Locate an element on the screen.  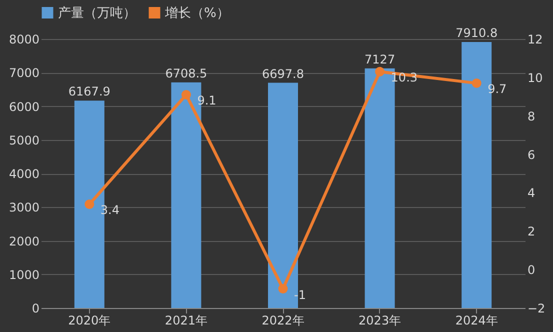
y2-tick-label: 0 is located at coordinates (532, 270).